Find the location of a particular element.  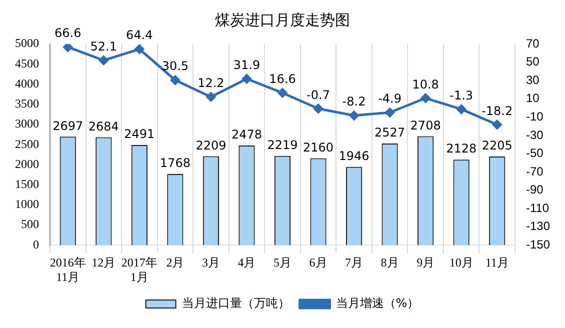

data-label: 31.9 is located at coordinates (246, 65).